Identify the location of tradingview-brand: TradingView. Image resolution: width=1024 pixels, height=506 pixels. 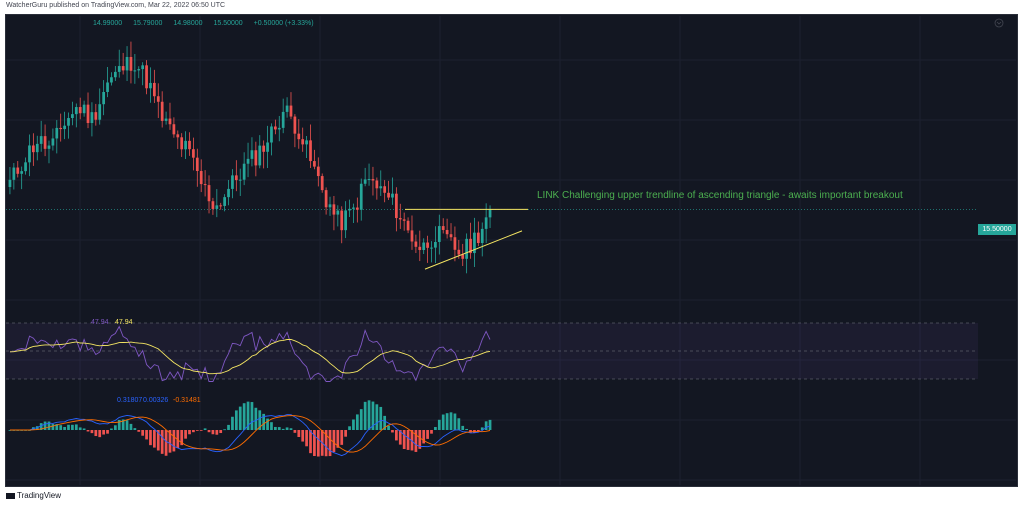
(33, 495).